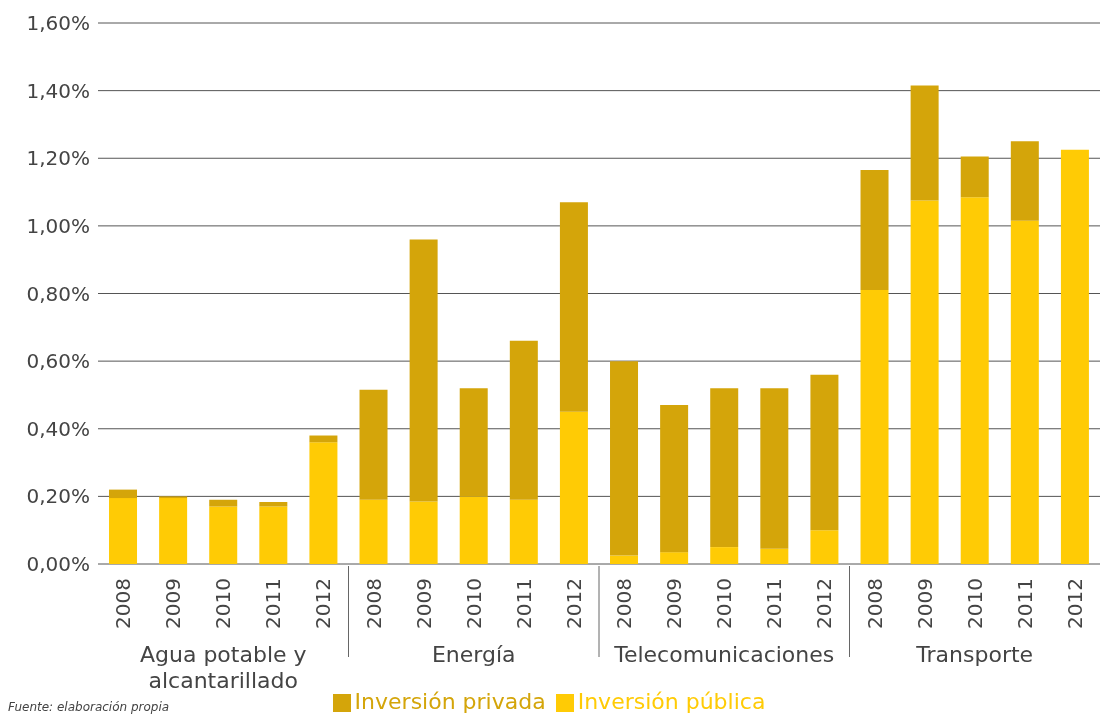 Image resolution: width=1108 pixels, height=722 pixels. I want to click on text: Agua potable y alcantarillado, so click(223, 667).